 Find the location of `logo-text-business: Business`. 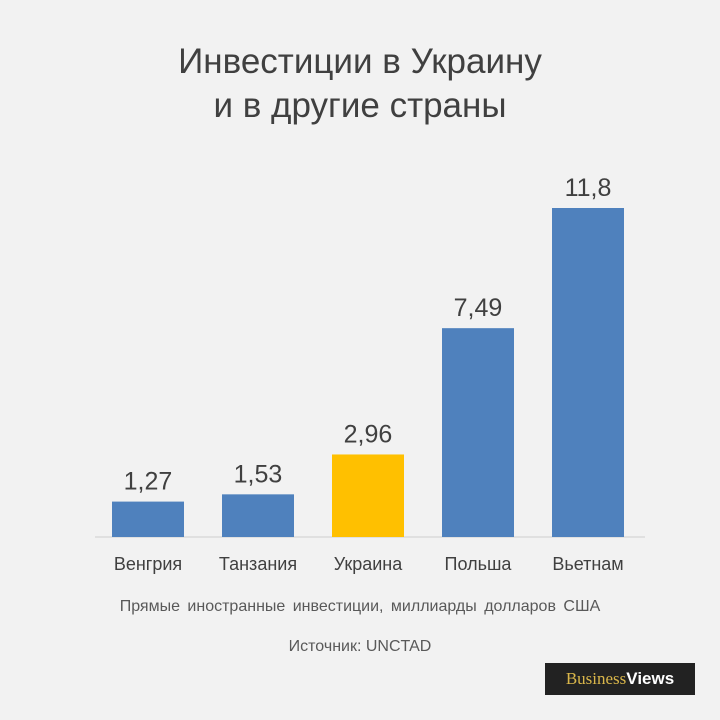

logo-text-business: Business is located at coordinates (596, 678).